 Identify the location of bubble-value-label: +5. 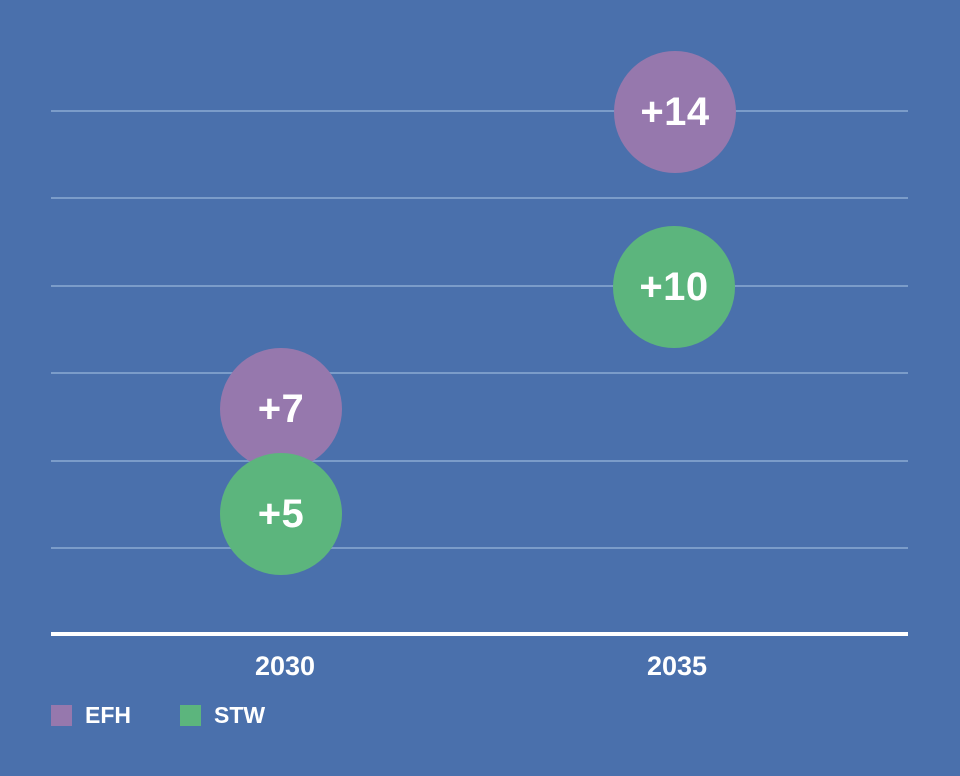
(281, 513).